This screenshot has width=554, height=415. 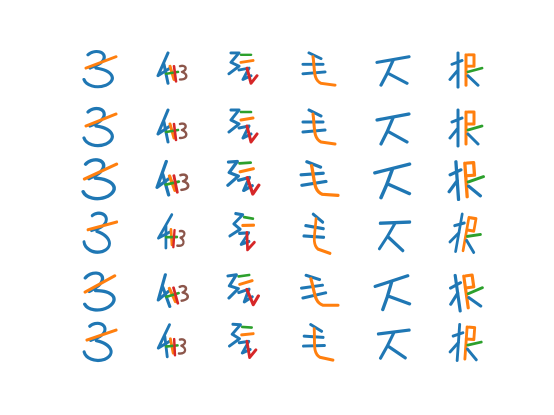 What do you see at coordinates (242, 231) in the screenshot?
I see `glyph-sample-r4-c3` at bounding box center [242, 231].